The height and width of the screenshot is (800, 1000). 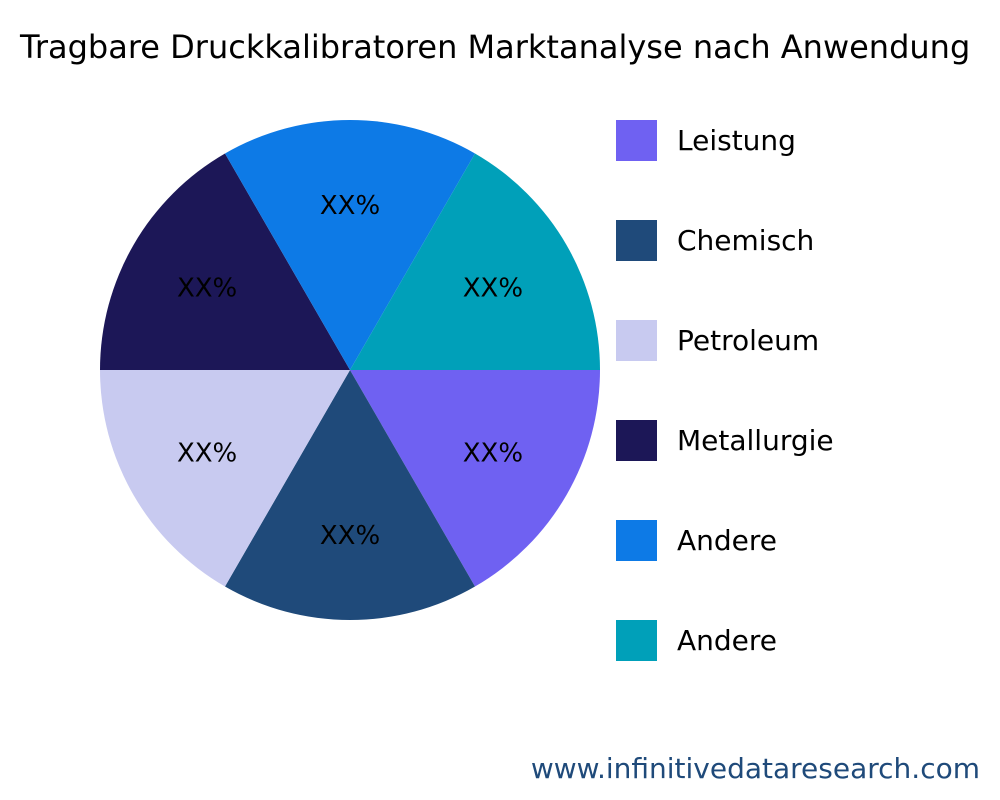 What do you see at coordinates (207, 454) in the screenshot?
I see `slice-label-2: XX%` at bounding box center [207, 454].